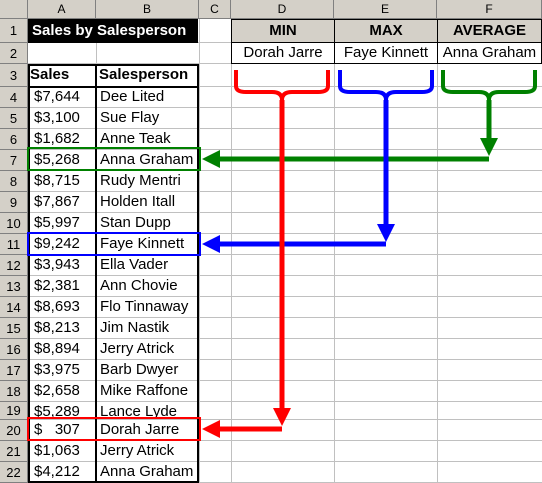 This screenshot has width=542, height=483. I want to click on row-header-17: 17, so click(14, 370).